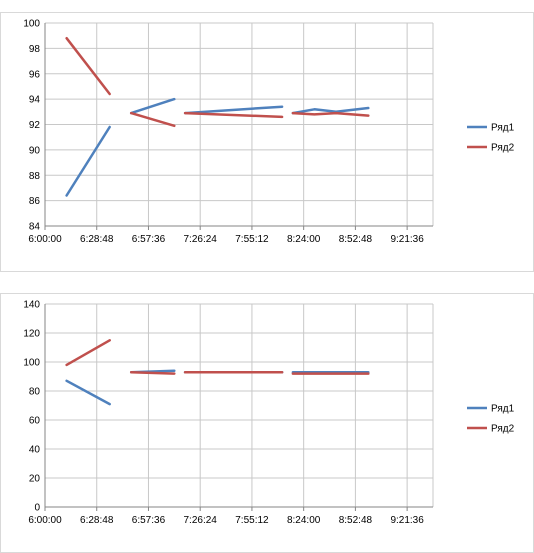 The image size is (534, 553). What do you see at coordinates (35, 201) in the screenshot?
I see `y-tick-label: 86` at bounding box center [35, 201].